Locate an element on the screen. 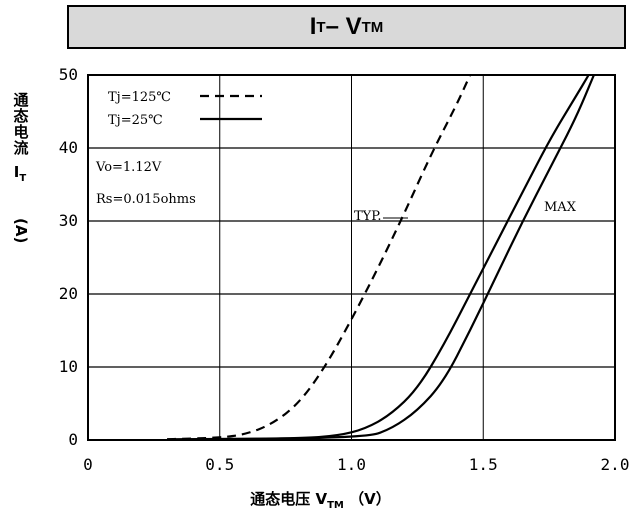 The height and width of the screenshot is (518, 641). legend-label-25: Tj=25℃ is located at coordinates (135, 120).